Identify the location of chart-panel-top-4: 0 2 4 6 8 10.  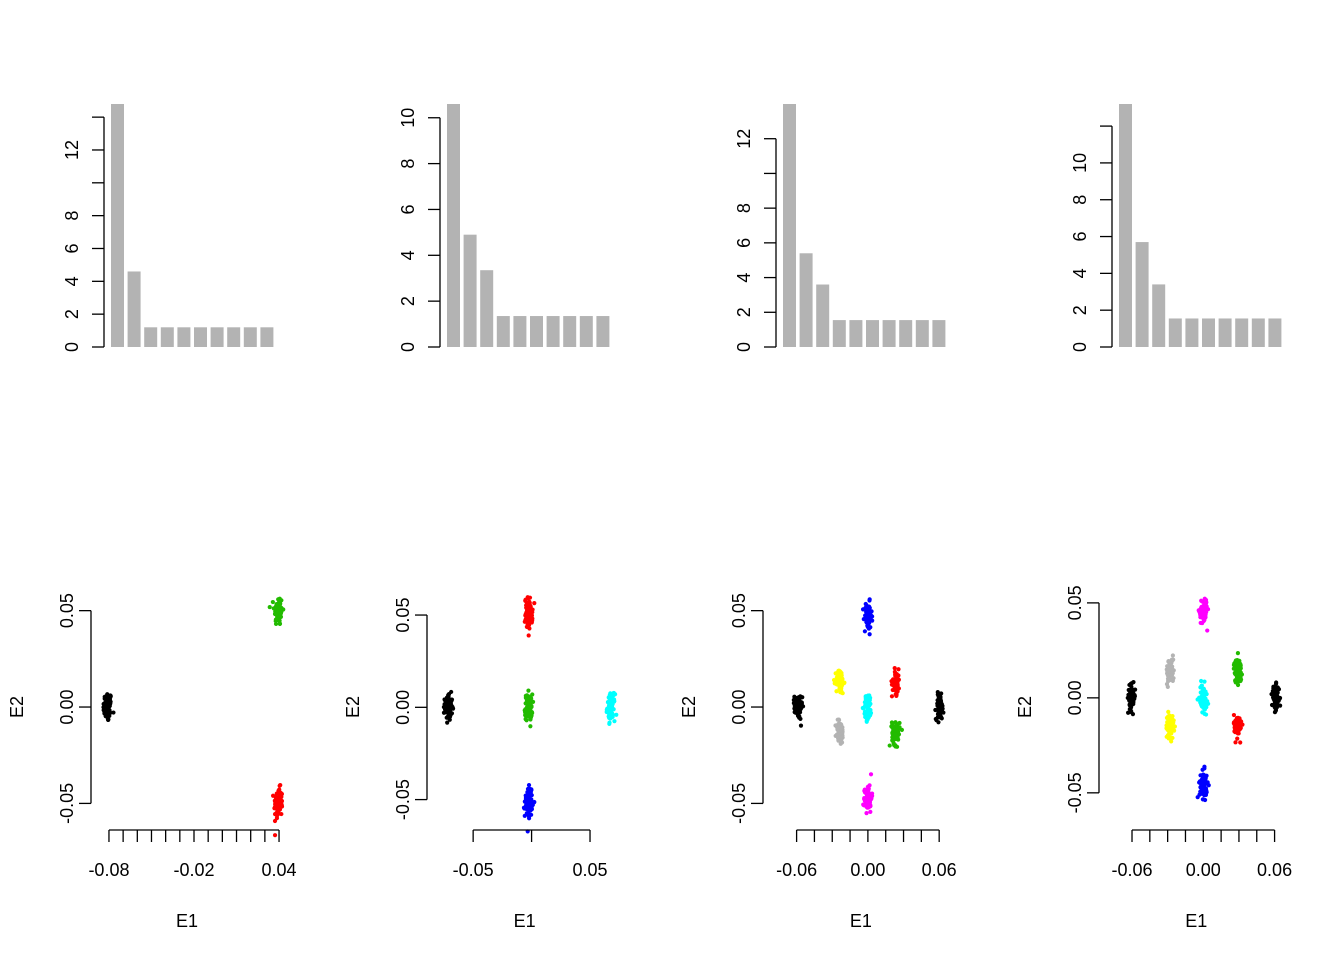
(1176, 228).